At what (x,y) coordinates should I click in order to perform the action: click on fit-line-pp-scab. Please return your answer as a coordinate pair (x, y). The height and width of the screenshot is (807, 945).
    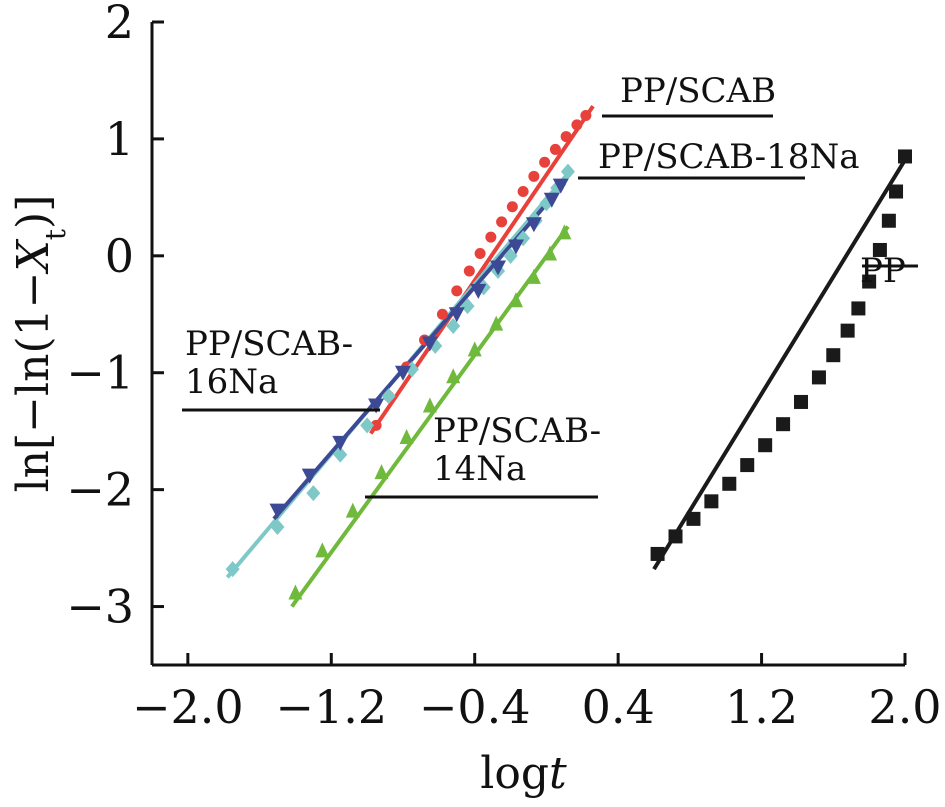
    Looking at the image, I should click on (482, 270).